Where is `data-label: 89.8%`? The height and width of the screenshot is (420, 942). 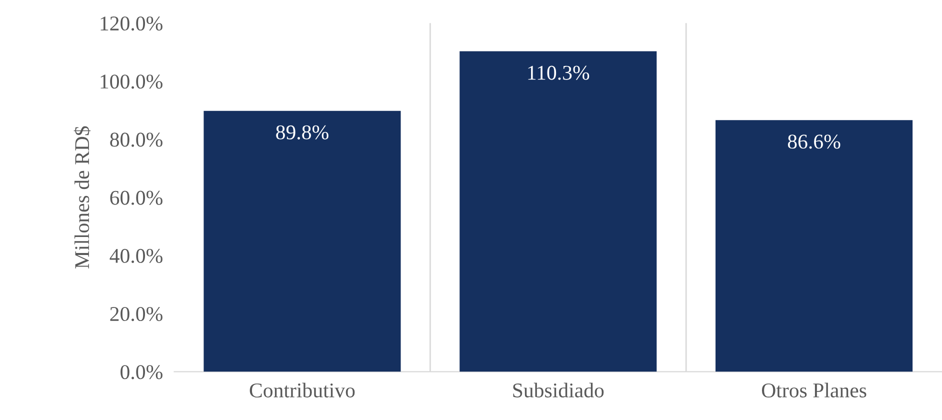
data-label: 89.8% is located at coordinates (302, 132).